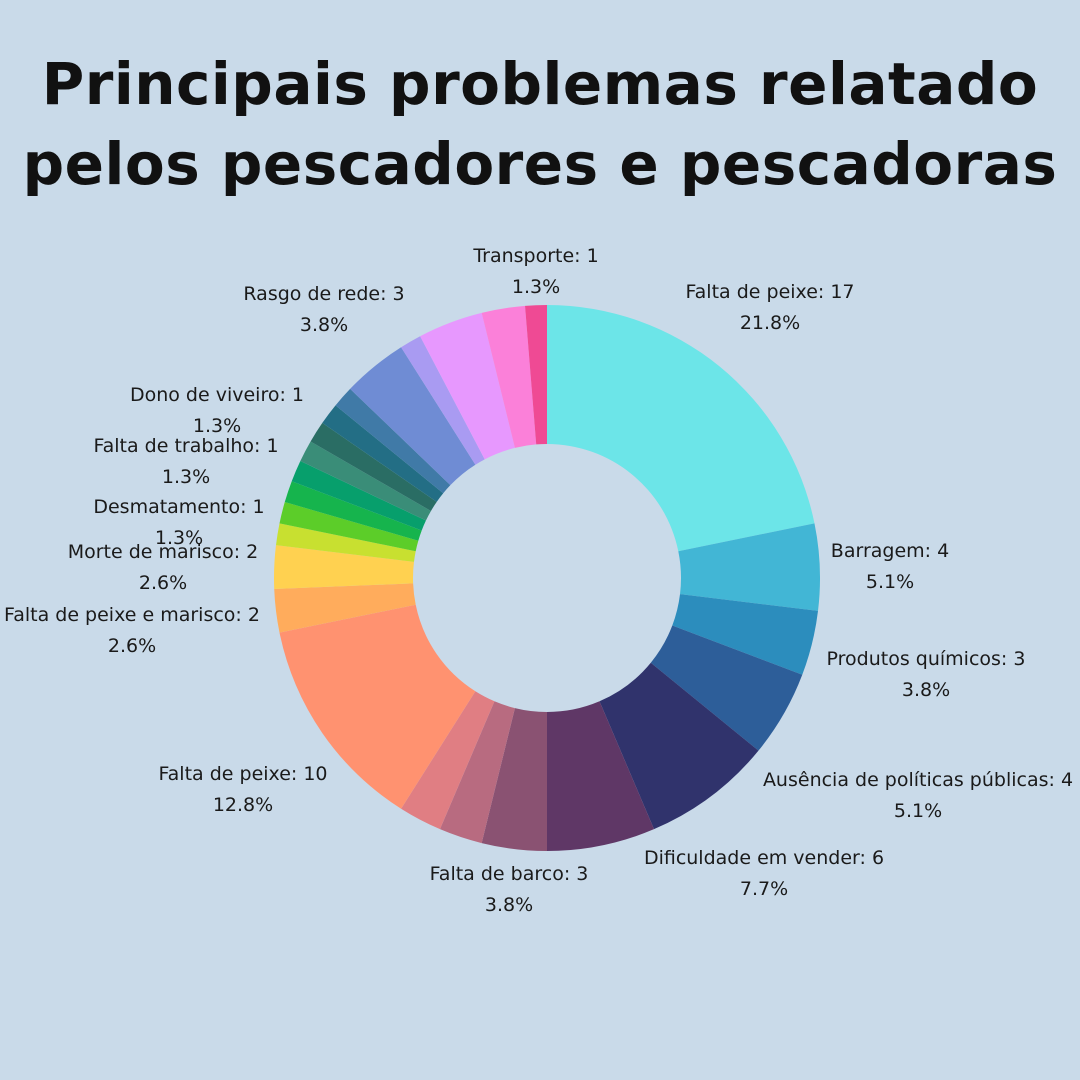 This screenshot has width=1080, height=1080. Describe the element at coordinates (770, 323) in the screenshot. I see `slice-percent-0: 21.8%` at that location.